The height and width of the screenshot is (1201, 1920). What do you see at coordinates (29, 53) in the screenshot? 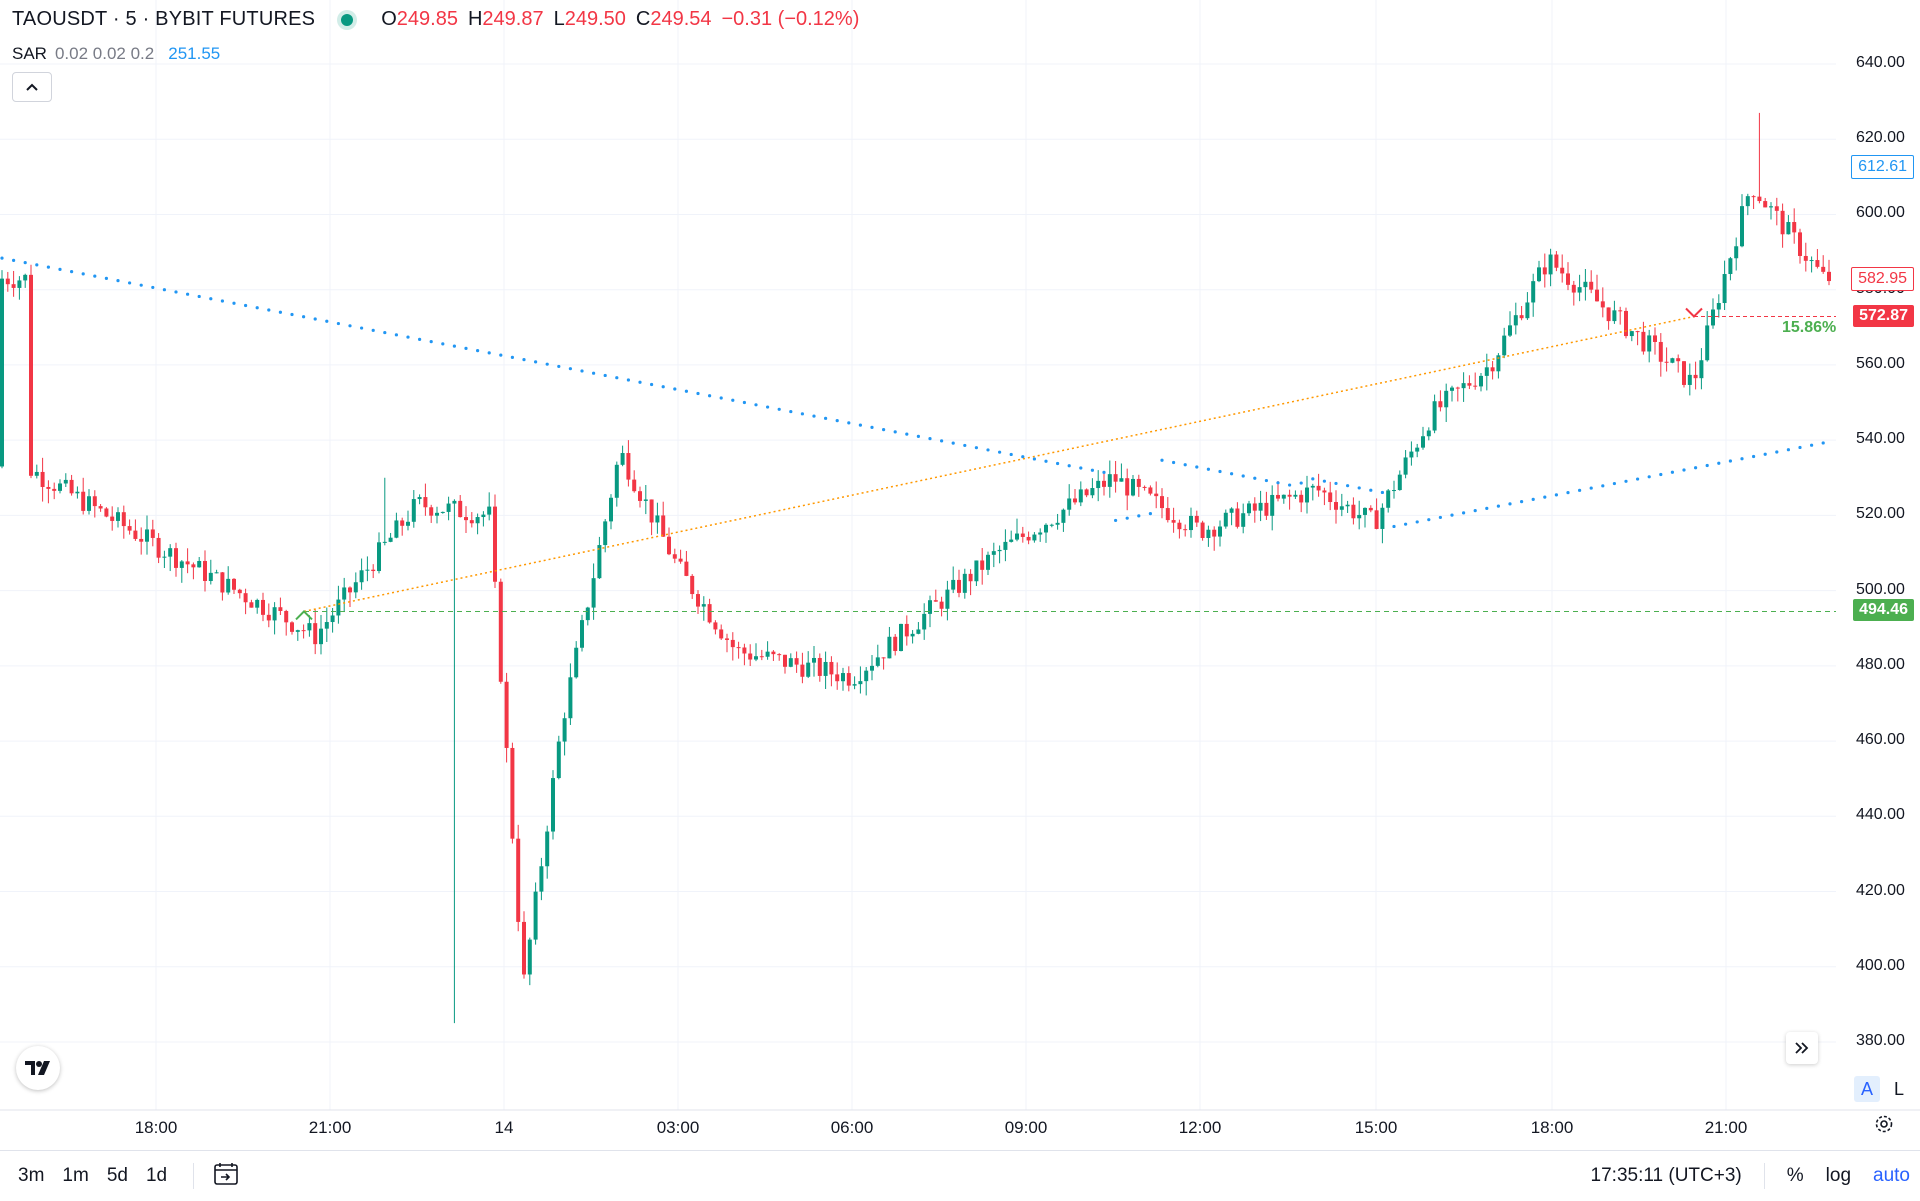
I see `indicator-name: SAR` at bounding box center [29, 53].